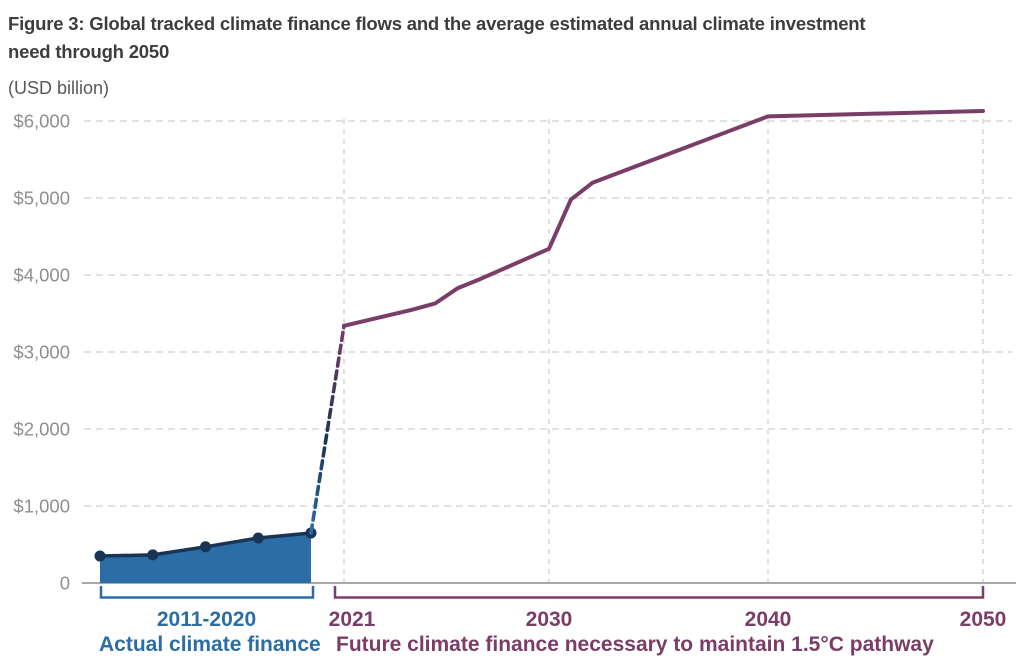 This screenshot has width=1024, height=668. What do you see at coordinates (41, 275) in the screenshot?
I see `y-tick-label: $4,000` at bounding box center [41, 275].